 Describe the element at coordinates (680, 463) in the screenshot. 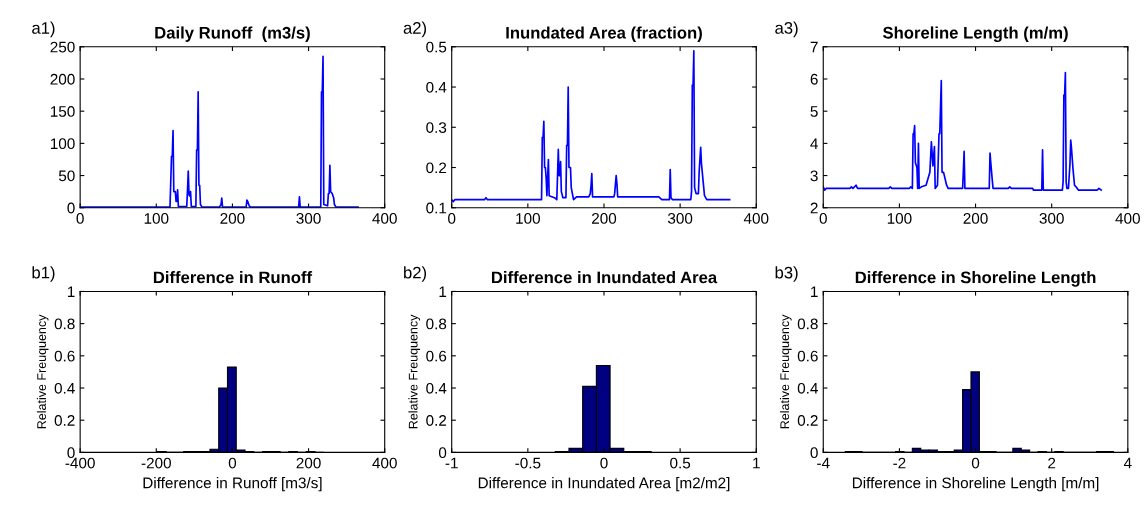

I see `x-tick-label: 0.5` at that location.